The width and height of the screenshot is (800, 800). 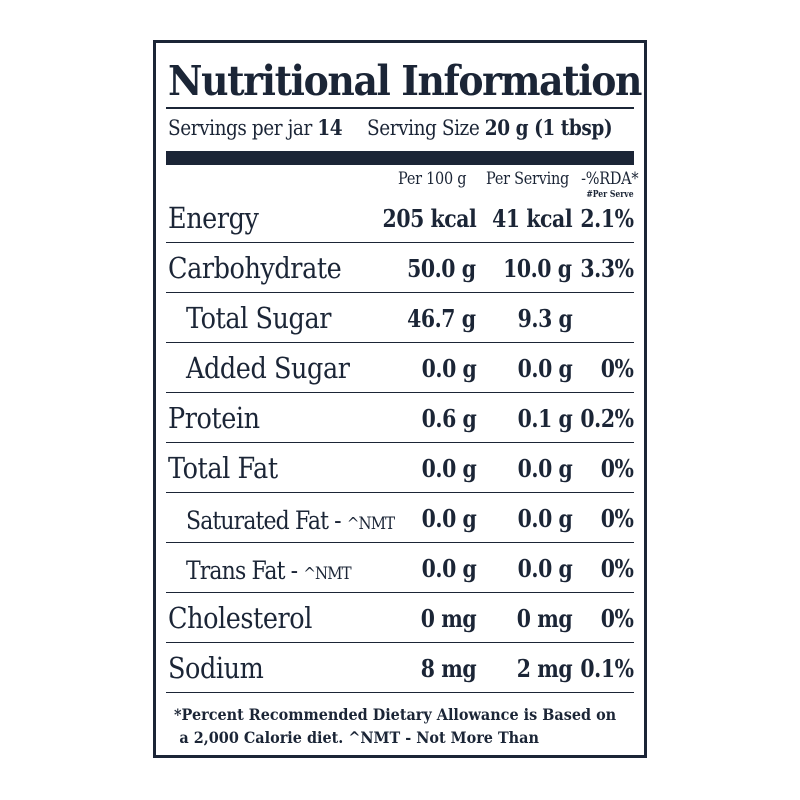 I want to click on value-per-100g: 8 mg, so click(x=448, y=668).